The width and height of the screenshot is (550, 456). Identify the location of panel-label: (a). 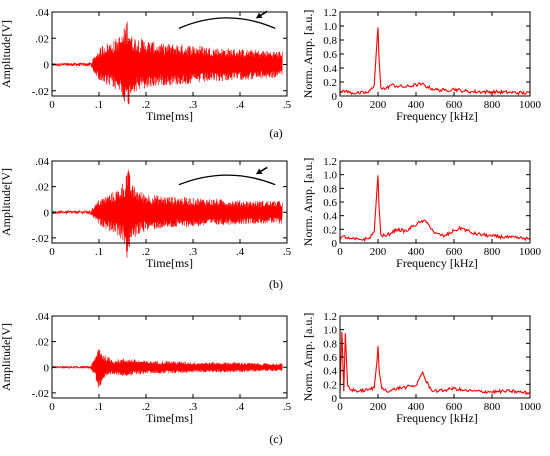
(275, 133).